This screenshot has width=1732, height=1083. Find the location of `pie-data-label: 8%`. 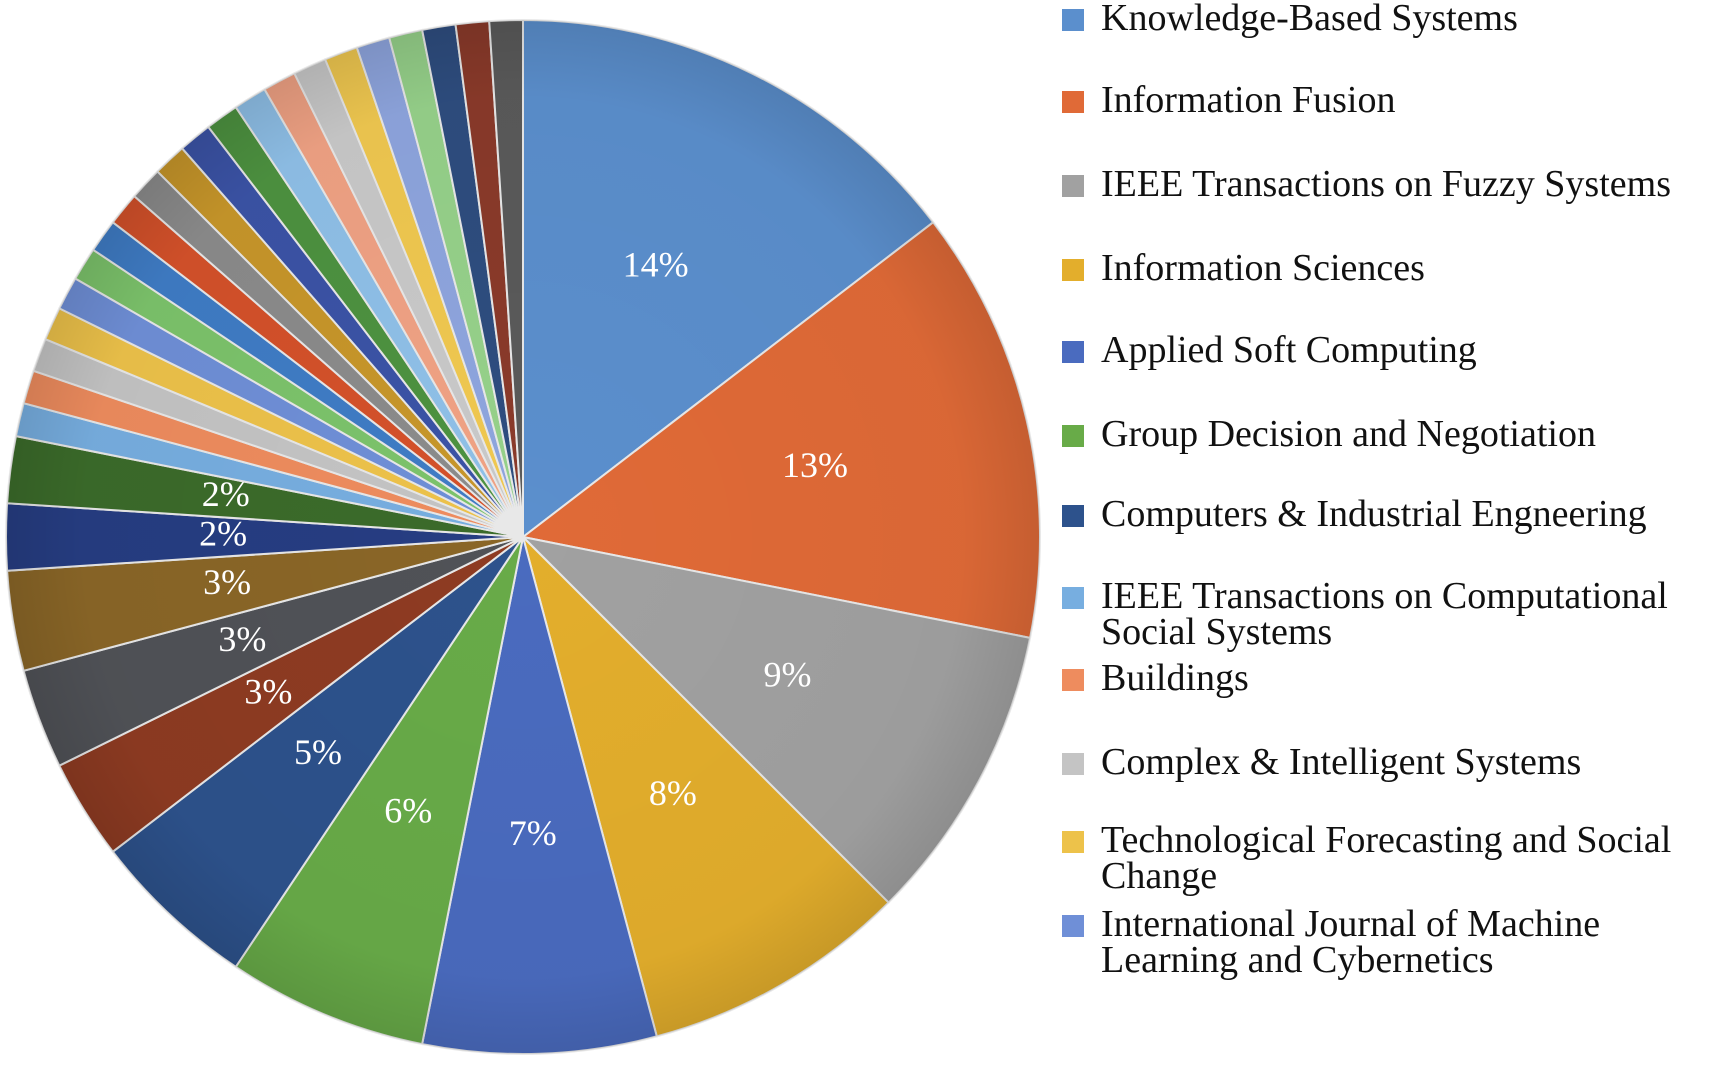

pie-data-label: 8% is located at coordinates (673, 793).